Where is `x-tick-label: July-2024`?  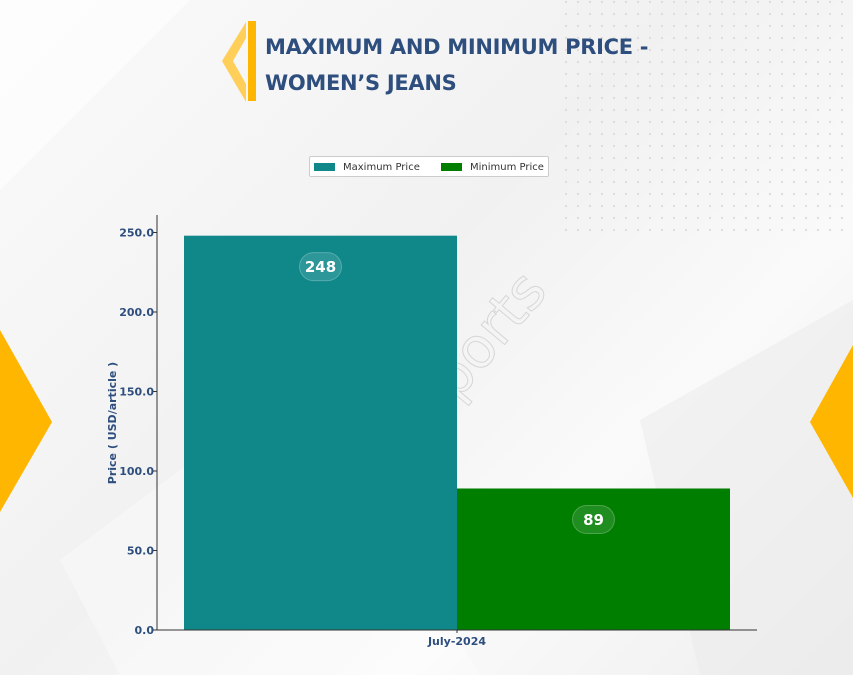 x-tick-label: July-2024 is located at coordinates (456, 641).